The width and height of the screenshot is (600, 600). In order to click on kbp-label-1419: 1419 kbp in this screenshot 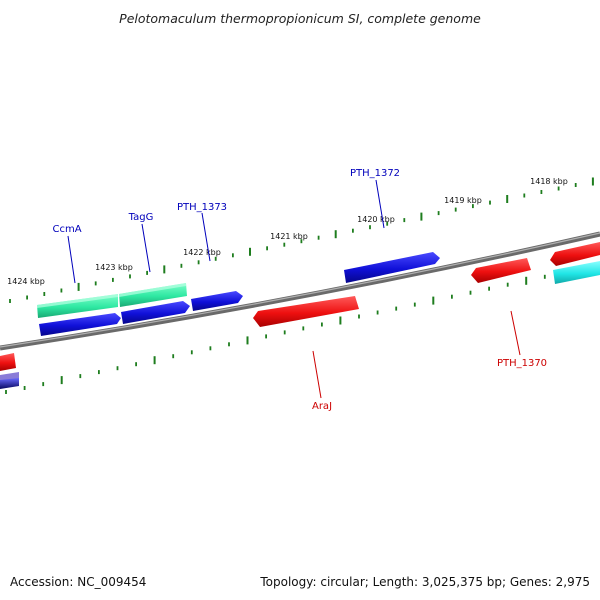, I will do `click(463, 200)`.